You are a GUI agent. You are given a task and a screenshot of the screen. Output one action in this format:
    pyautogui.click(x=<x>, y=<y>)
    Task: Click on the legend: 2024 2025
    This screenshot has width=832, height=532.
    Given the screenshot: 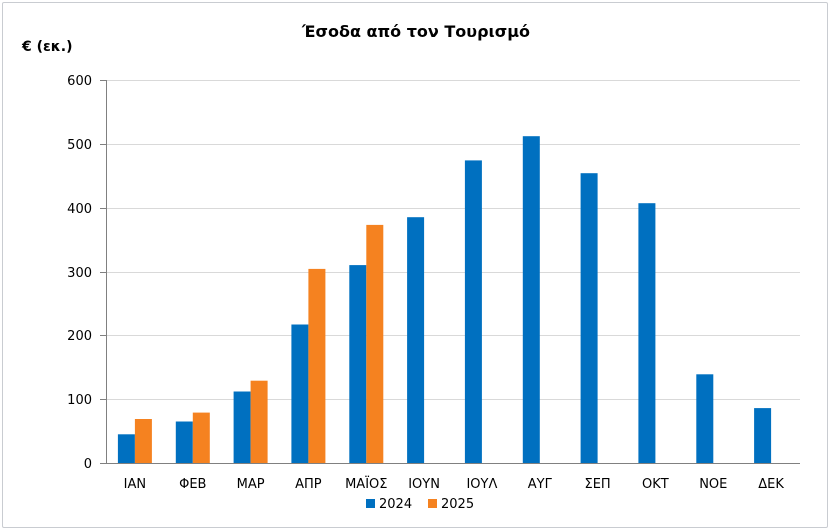 What is the action you would take?
    pyautogui.click(x=420, y=504)
    